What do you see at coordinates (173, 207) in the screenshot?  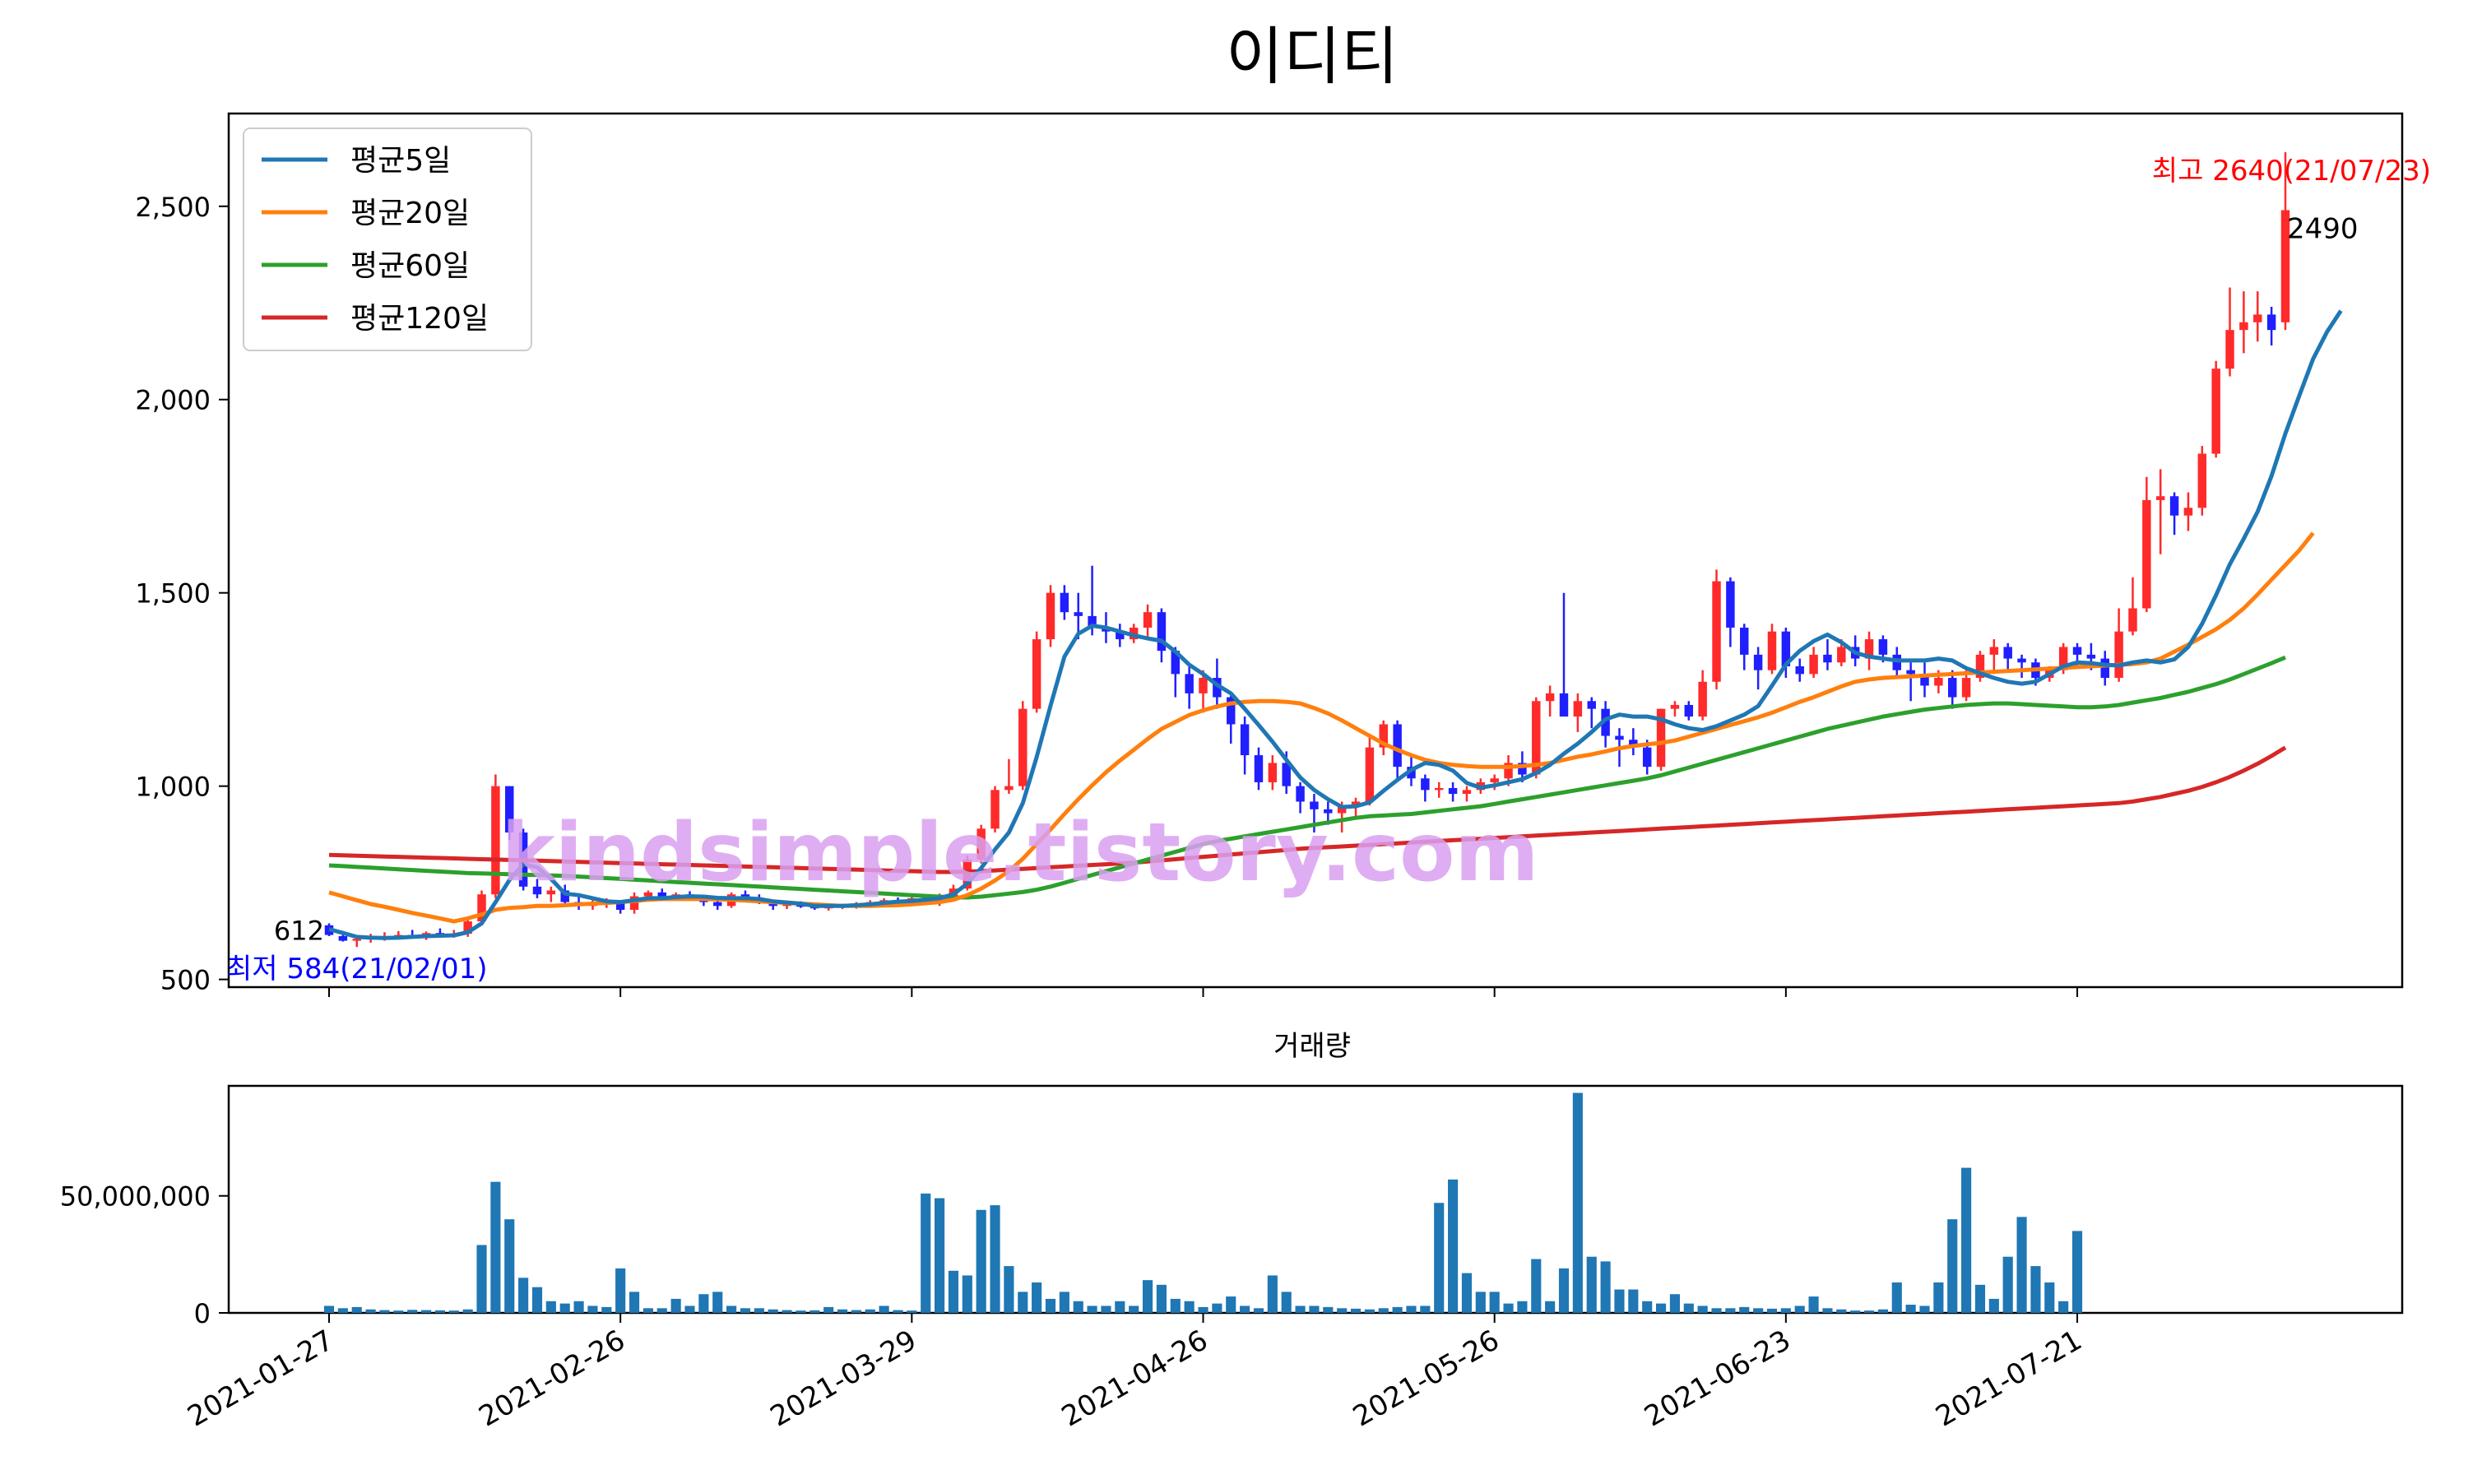 I see `price-y-tick-label: 2,500` at bounding box center [173, 207].